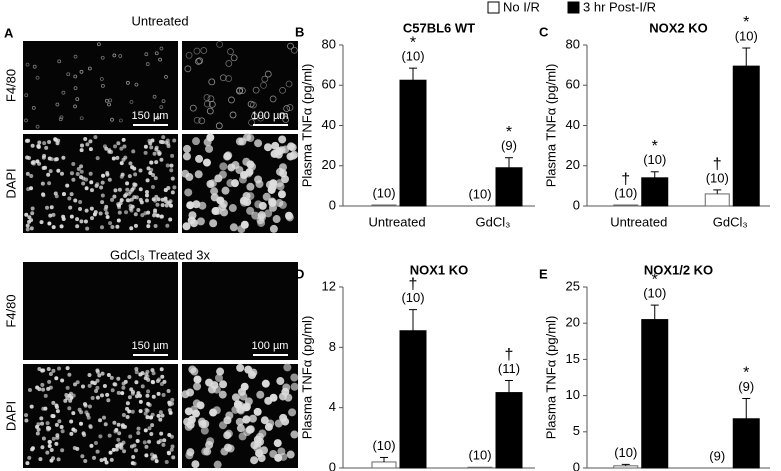  Describe the element at coordinates (573, 43) in the screenshot. I see `y-tick-label: 80` at that location.